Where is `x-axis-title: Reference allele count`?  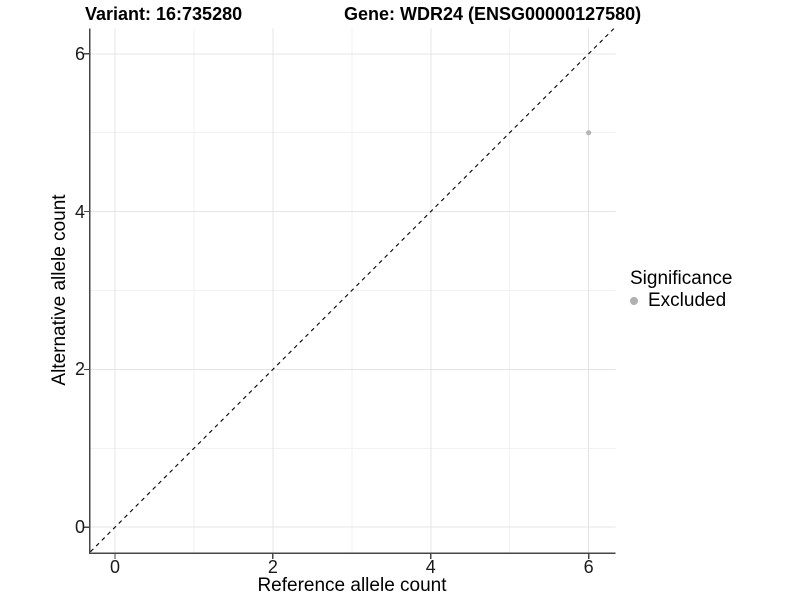 x-axis-title: Reference allele count is located at coordinates (352, 585).